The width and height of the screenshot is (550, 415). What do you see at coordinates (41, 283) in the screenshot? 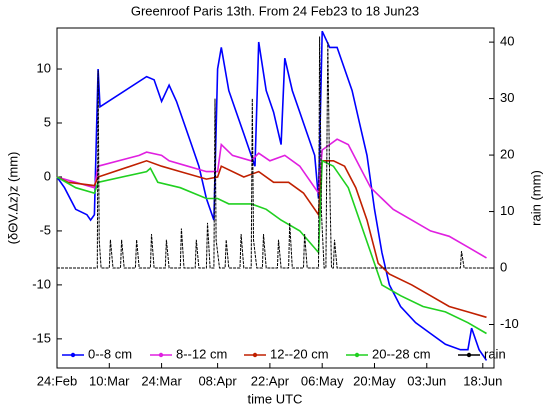
I see `y-tick-label: -10` at bounding box center [41, 283].